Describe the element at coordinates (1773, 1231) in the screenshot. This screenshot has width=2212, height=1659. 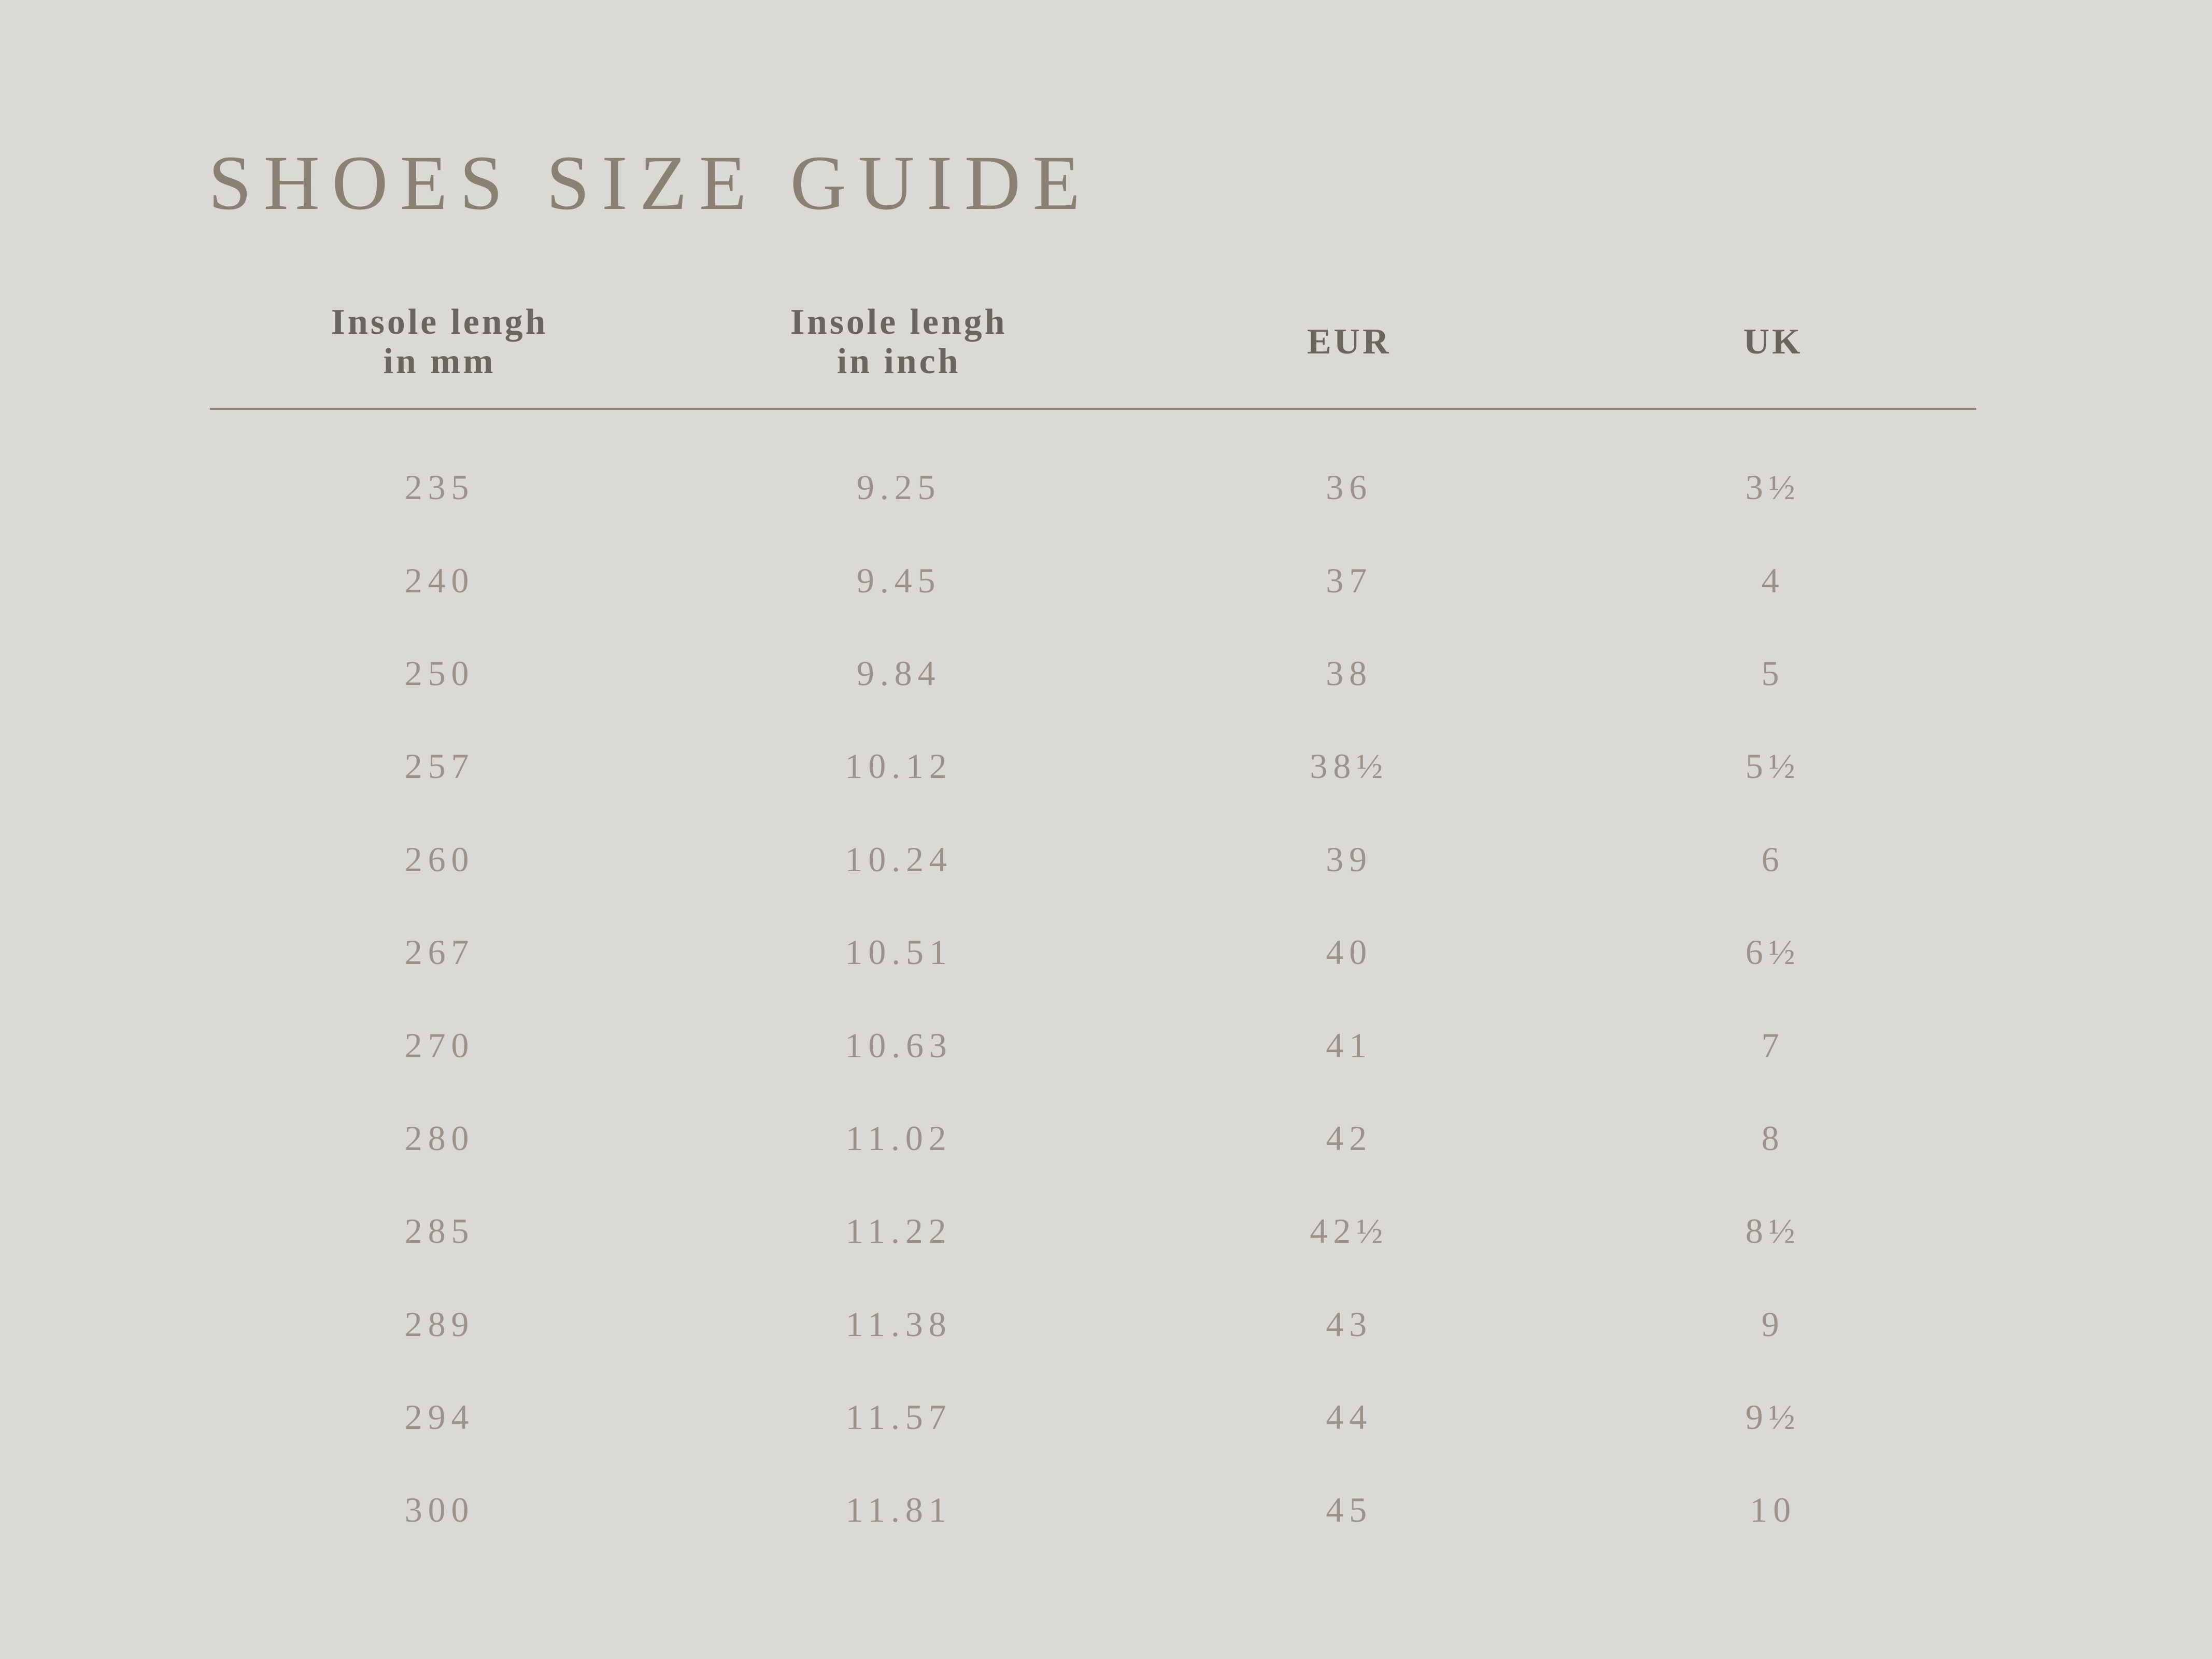
I see `cell-uk: 8½` at that location.